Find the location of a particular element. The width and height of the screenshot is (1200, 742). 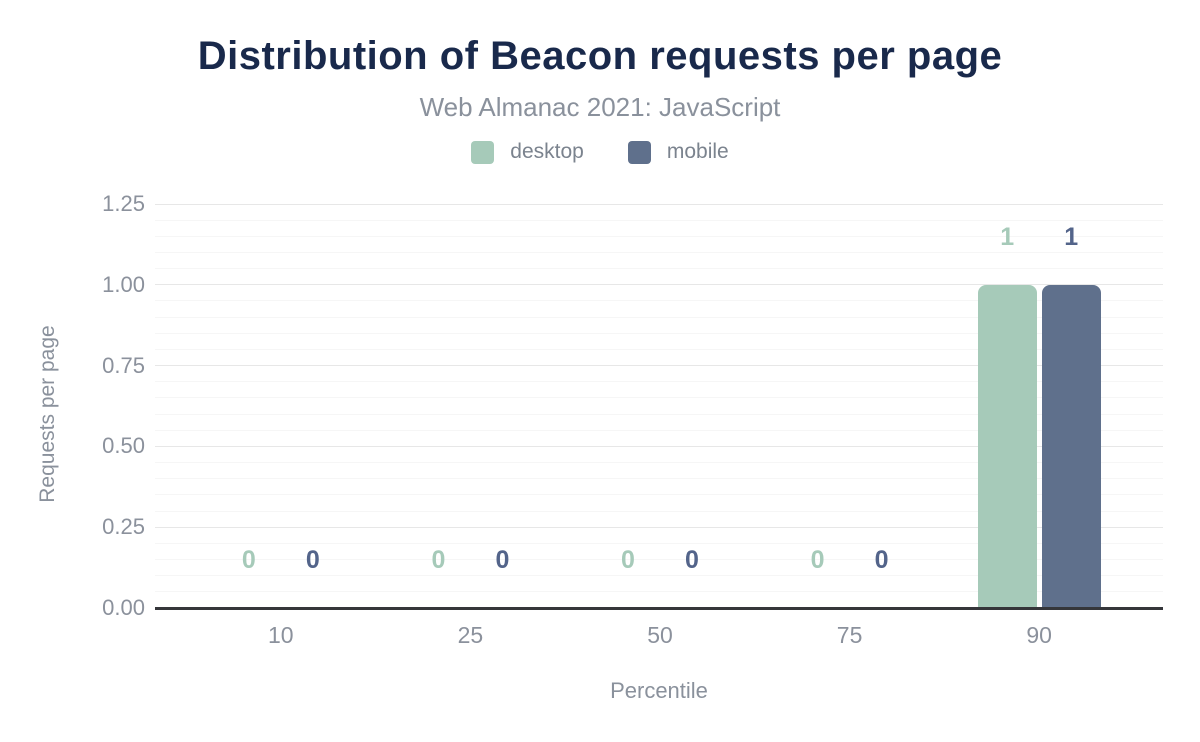

legend-item-mobile: mobile is located at coordinates (678, 152).